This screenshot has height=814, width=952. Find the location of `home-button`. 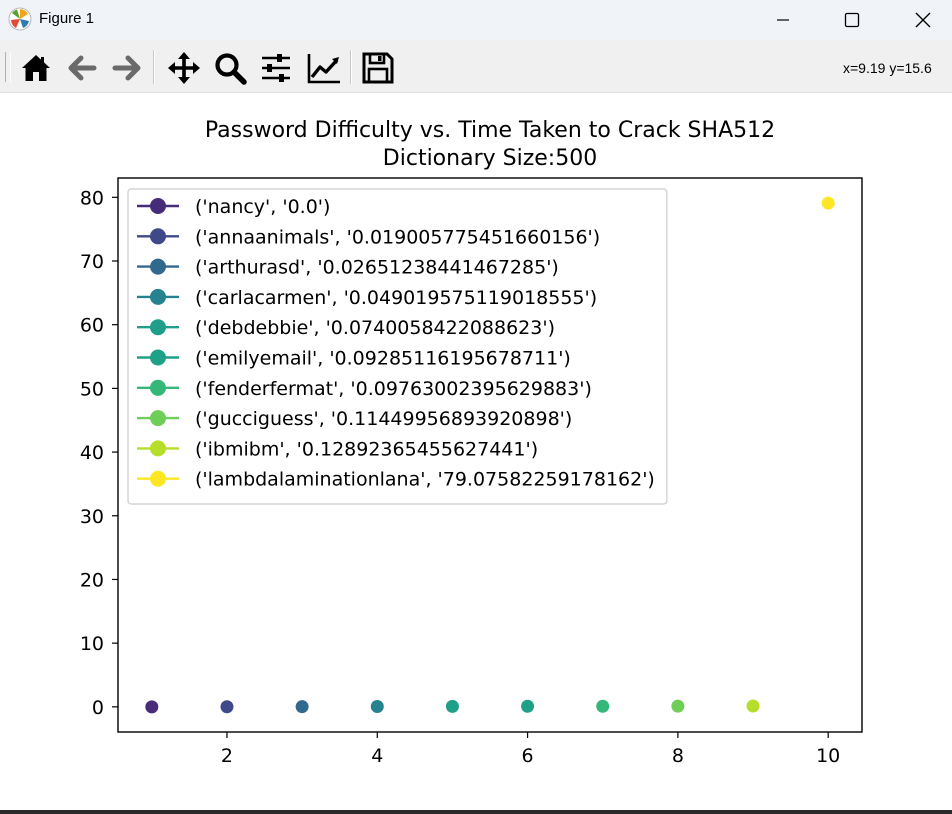

home-button is located at coordinates (36, 68).